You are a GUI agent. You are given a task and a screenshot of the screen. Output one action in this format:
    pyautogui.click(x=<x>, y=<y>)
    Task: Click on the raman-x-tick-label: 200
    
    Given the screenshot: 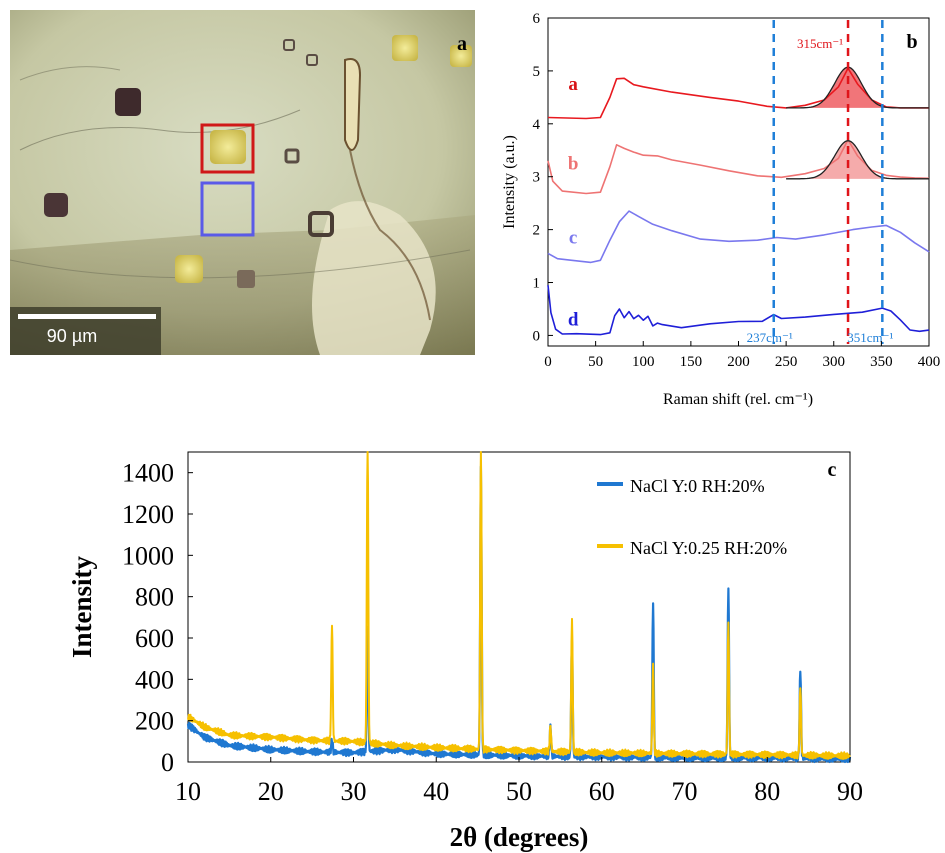 What is the action you would take?
    pyautogui.click(x=738, y=362)
    